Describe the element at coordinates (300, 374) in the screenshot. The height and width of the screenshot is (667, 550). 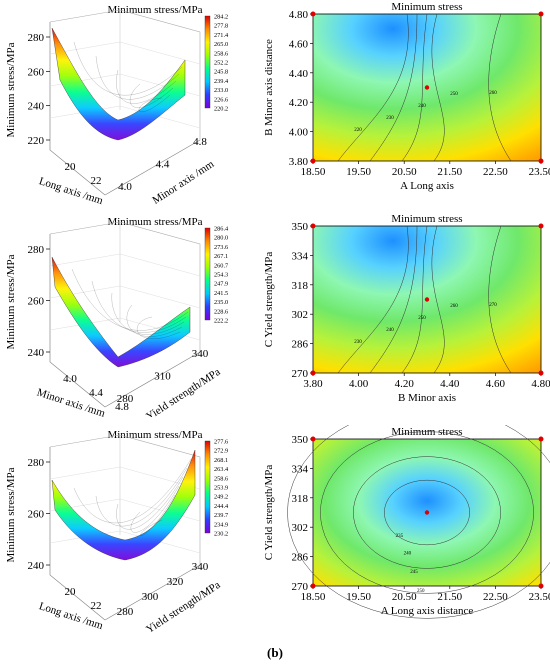
I see `y-tick-label: 270` at that location.